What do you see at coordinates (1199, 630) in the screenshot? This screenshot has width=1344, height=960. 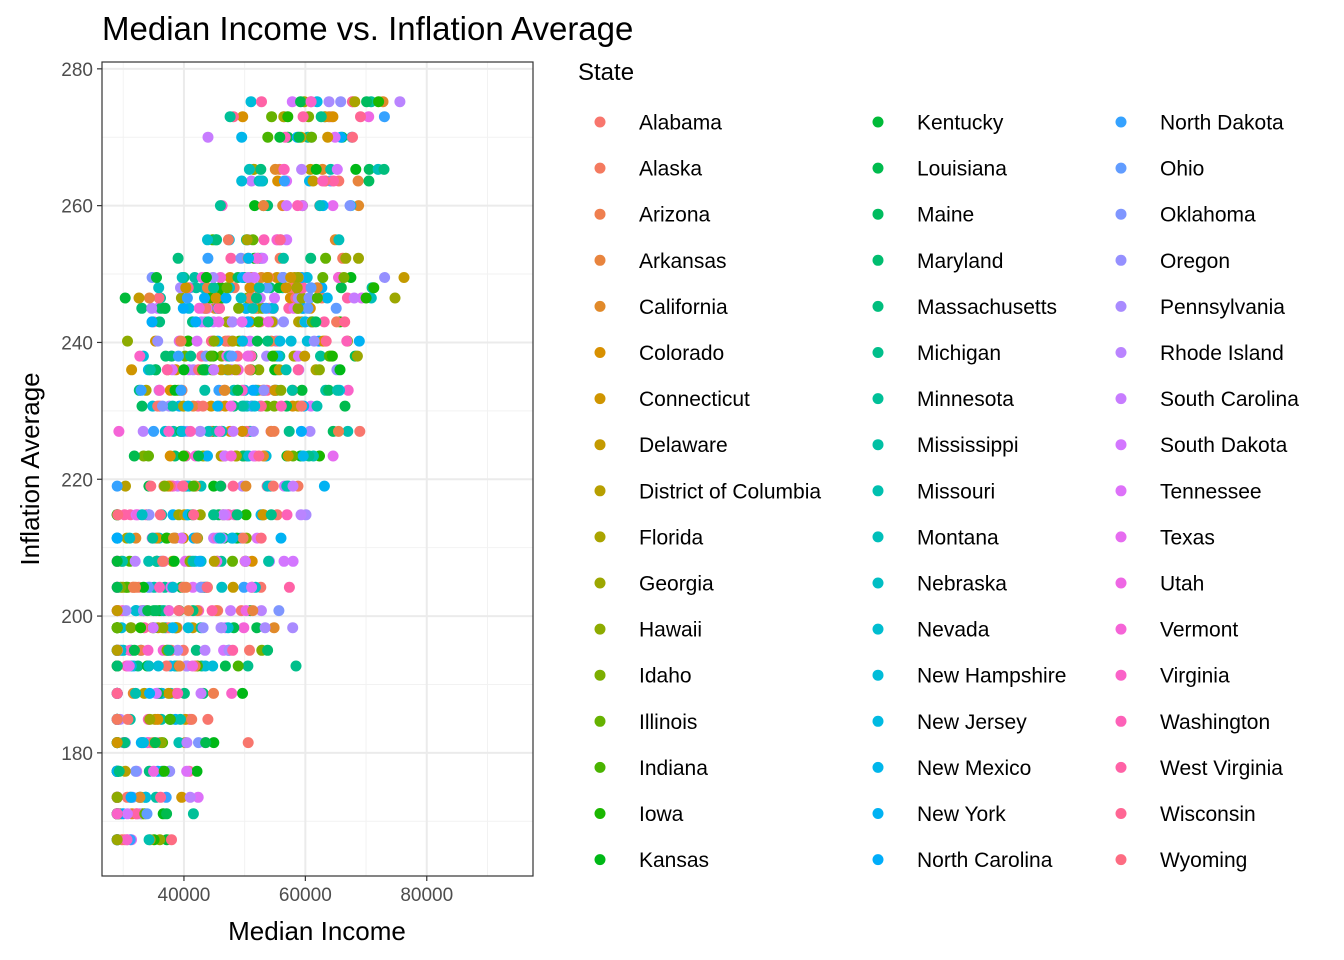 I see `legend-label: Vermont` at bounding box center [1199, 630].